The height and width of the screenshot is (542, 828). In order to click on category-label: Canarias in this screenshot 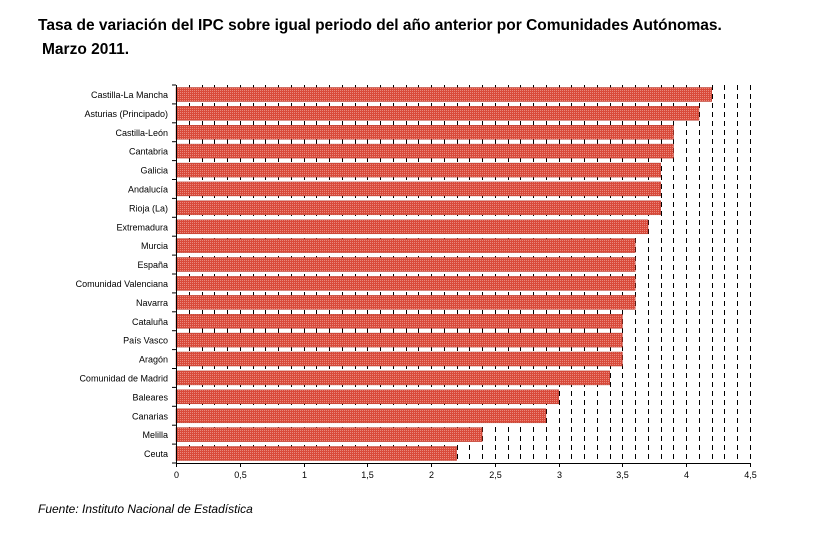, I will do `click(150, 416)`.